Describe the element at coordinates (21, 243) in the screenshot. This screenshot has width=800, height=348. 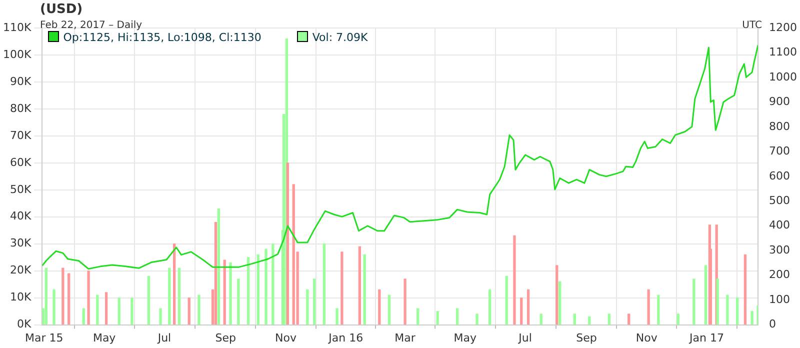
I see `y-tick-label: 30K` at that location.